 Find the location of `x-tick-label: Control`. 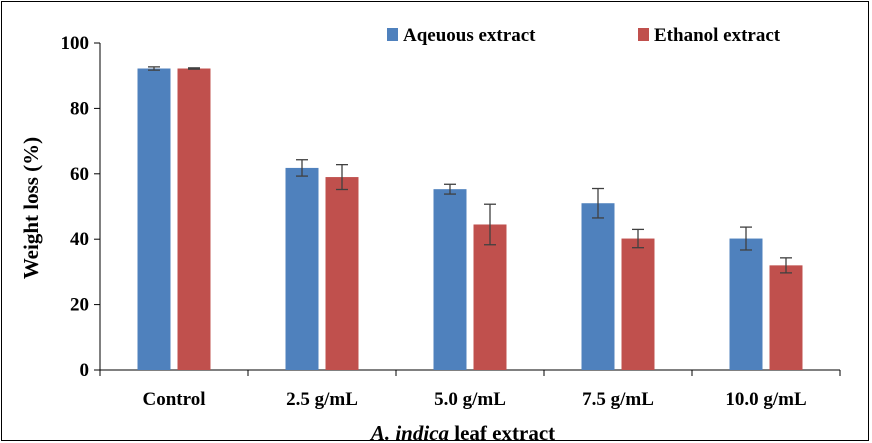

x-tick-label: Control is located at coordinates (174, 399).